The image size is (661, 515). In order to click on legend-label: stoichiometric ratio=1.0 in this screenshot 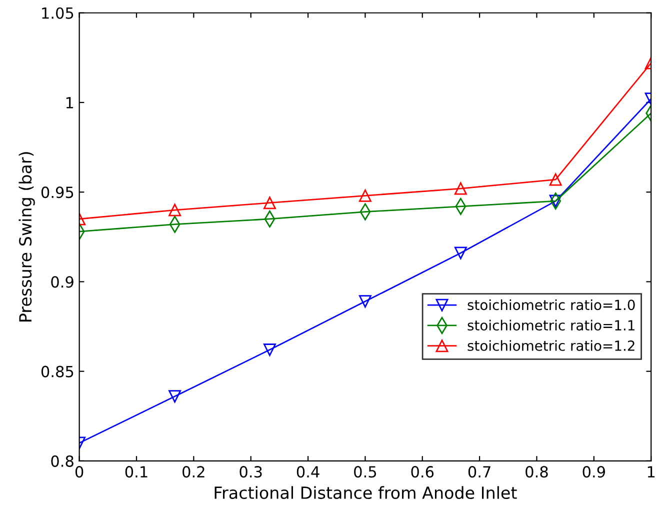, I will do `click(551, 304)`.